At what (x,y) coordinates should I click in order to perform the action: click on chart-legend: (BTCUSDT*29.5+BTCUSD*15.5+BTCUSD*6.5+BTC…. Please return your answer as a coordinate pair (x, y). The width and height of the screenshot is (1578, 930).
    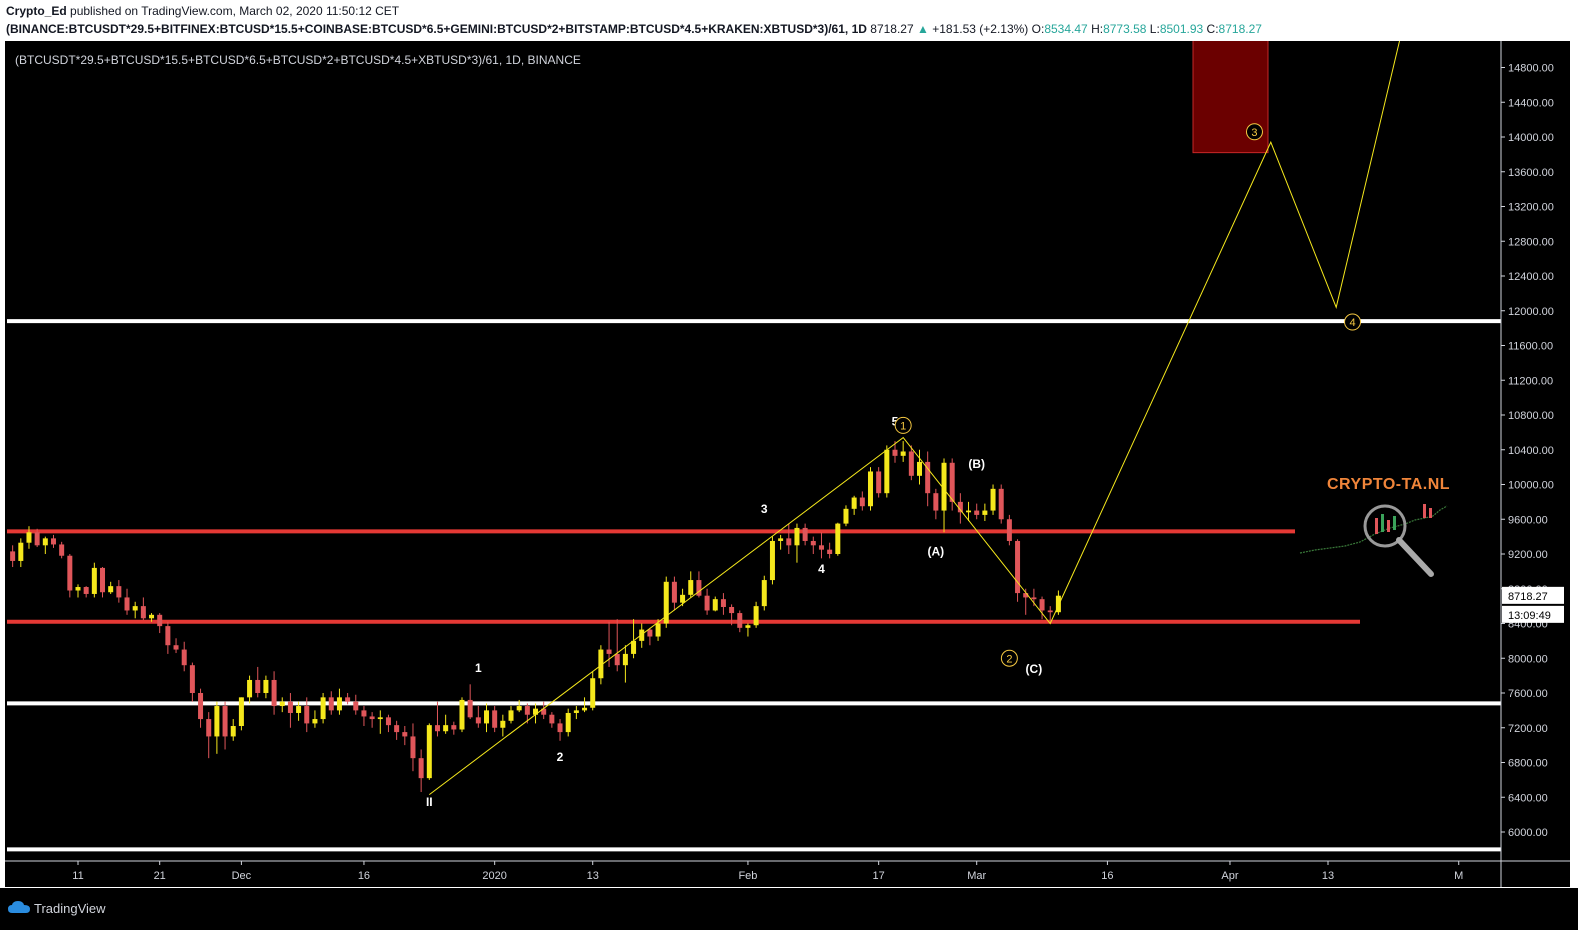
    Looking at the image, I should click on (298, 60).